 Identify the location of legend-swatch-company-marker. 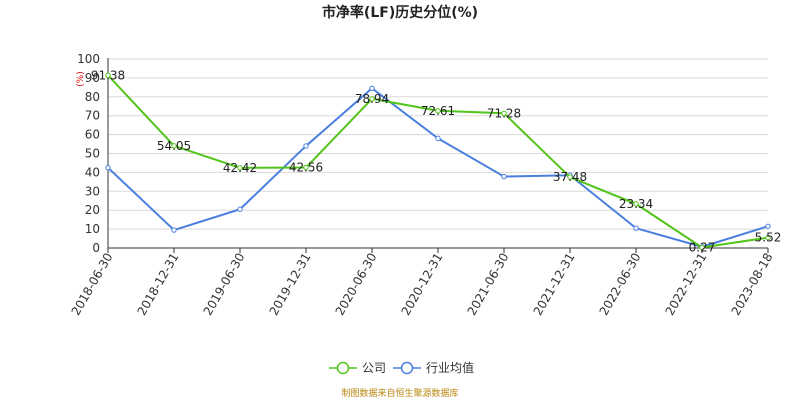
(343, 368).